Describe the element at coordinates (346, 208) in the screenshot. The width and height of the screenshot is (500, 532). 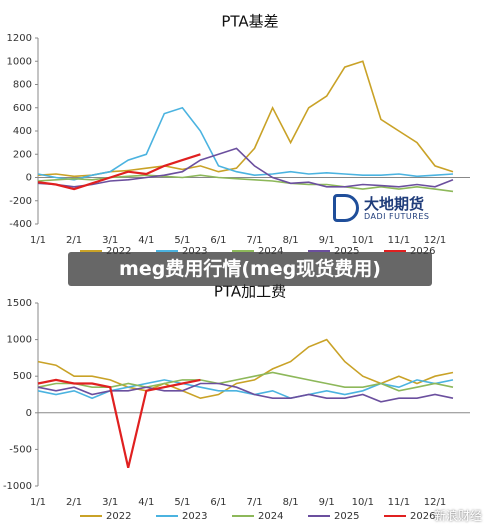
I see `logo-icon` at that location.